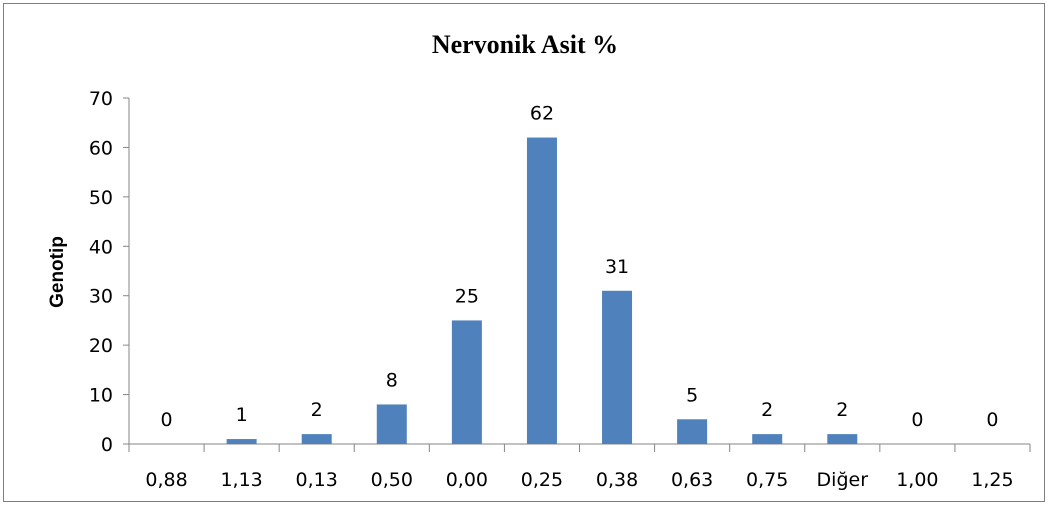  I want to click on x-tick-label: 1,13, so click(241, 480).